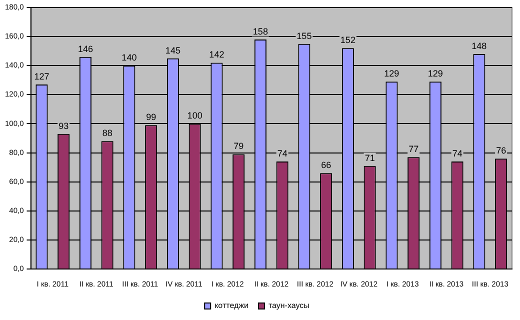 Image resolution: width=520 pixels, height=320 pixels. I want to click on data-label: 155, so click(304, 35).